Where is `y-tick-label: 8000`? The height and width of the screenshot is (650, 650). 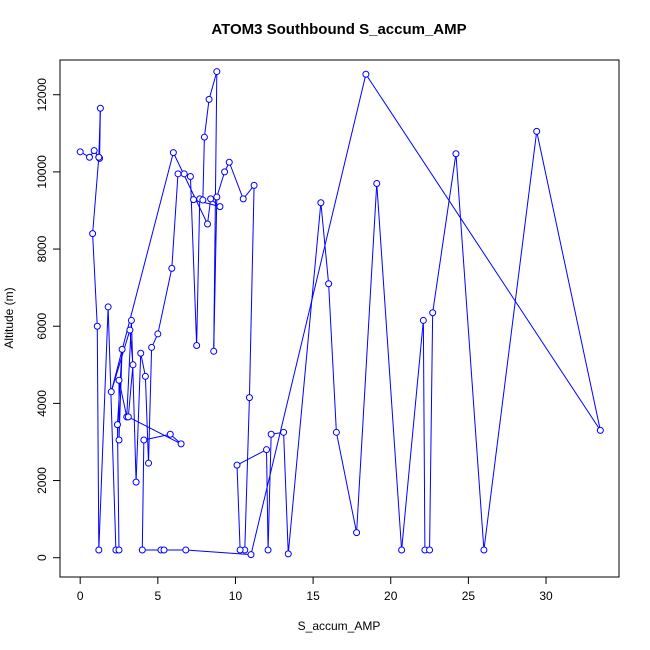
y-tick-label: 8000 is located at coordinates (42, 248).